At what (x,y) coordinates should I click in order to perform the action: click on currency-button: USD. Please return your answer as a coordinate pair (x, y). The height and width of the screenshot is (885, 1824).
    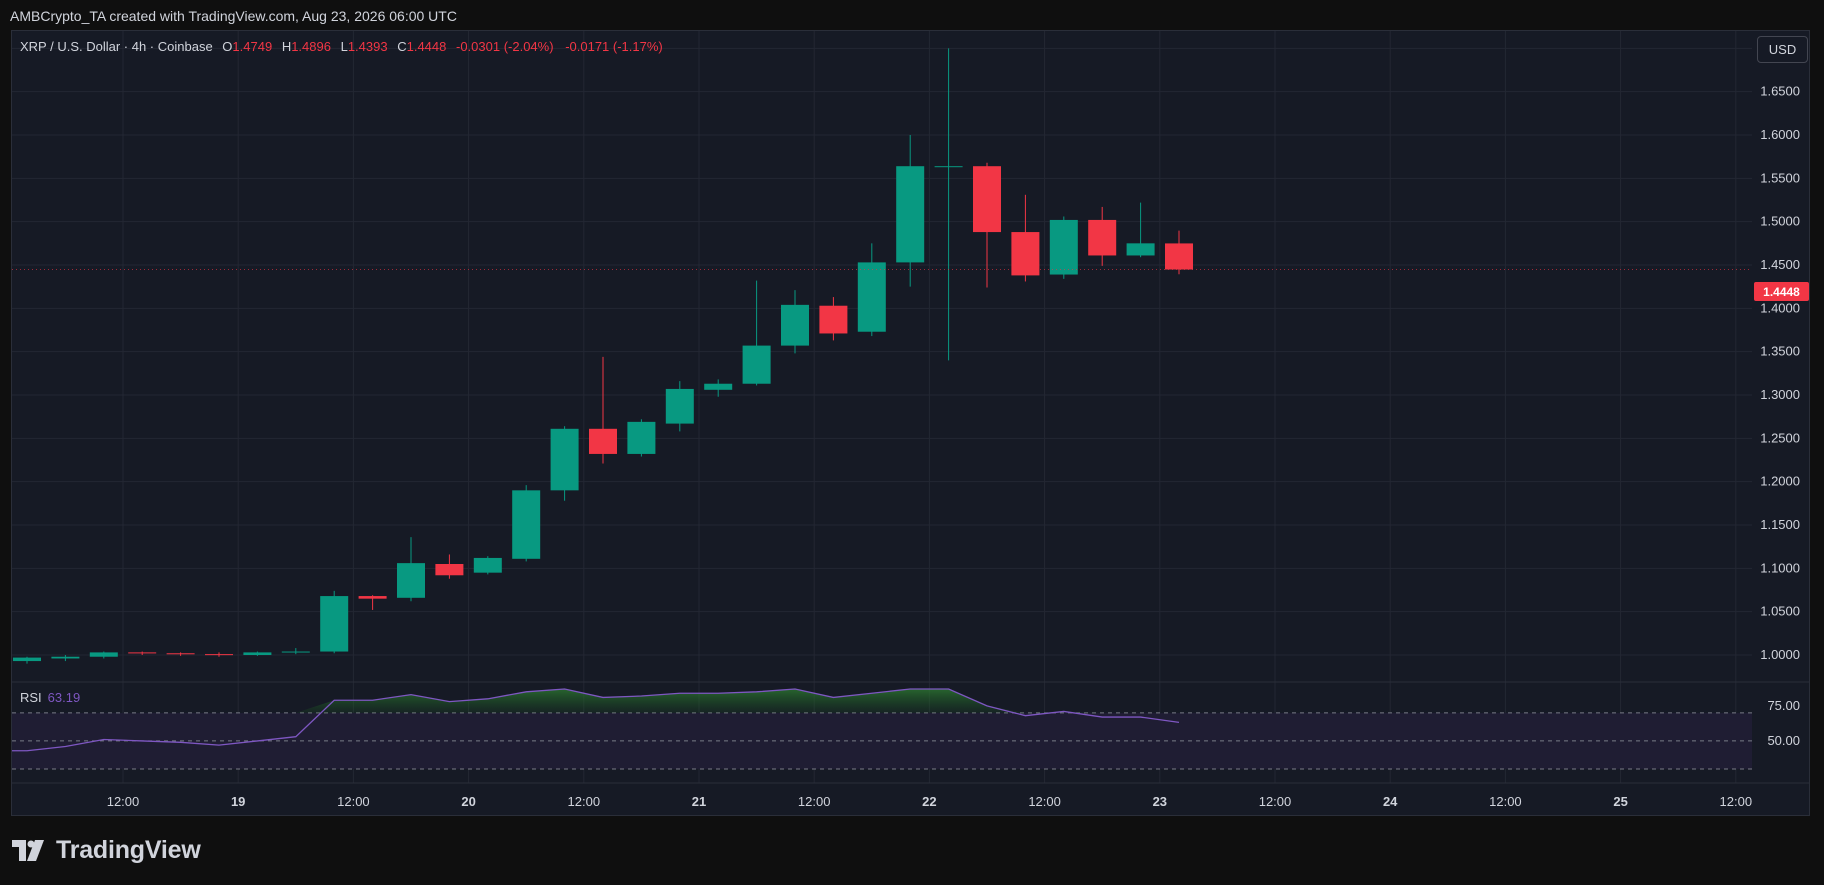
    Looking at the image, I should click on (1782, 49).